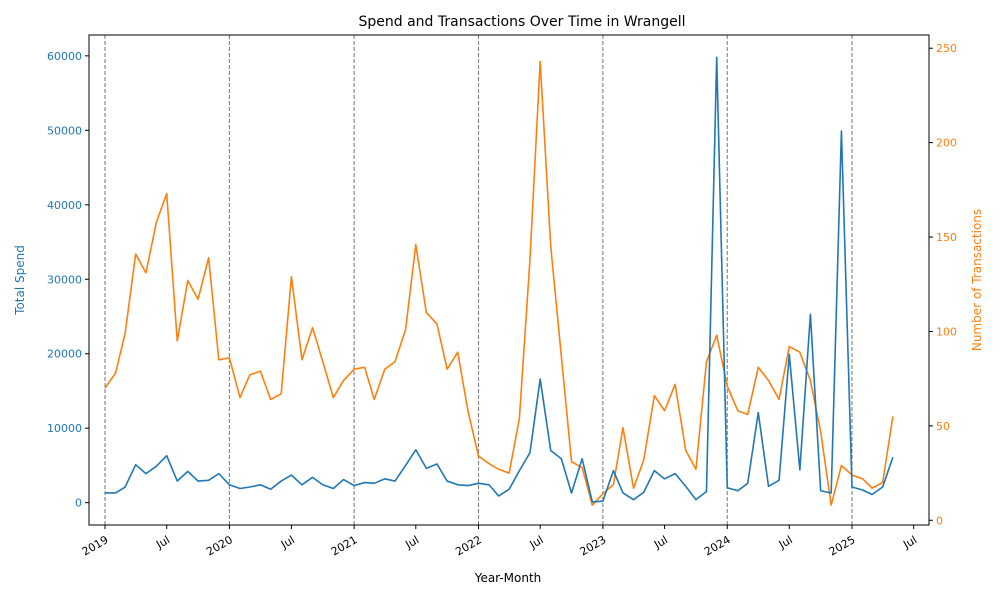  I want to click on y-right-tick-label: 150, so click(946, 237).